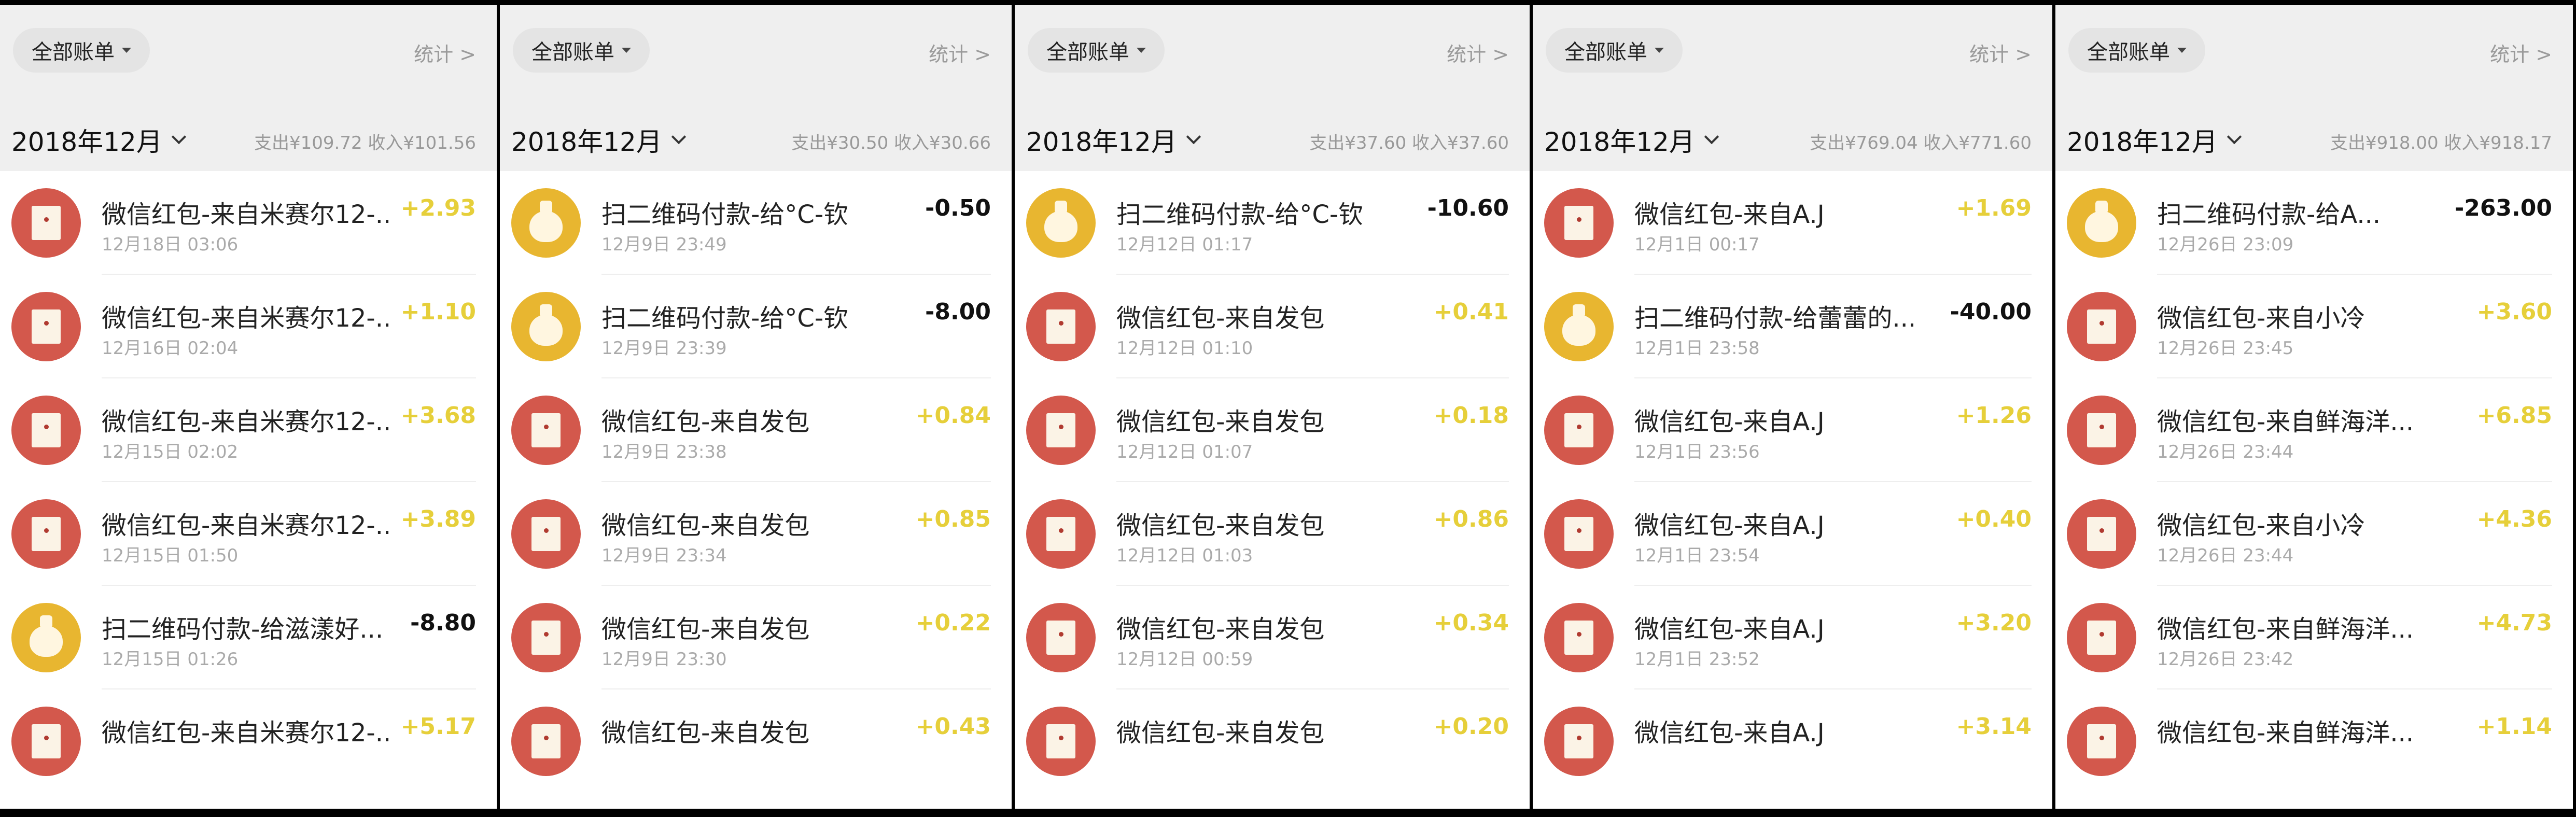 The image size is (2576, 817). What do you see at coordinates (1272, 741) in the screenshot?
I see `transaction-row: 微信红包-来自发包 +0.20` at bounding box center [1272, 741].